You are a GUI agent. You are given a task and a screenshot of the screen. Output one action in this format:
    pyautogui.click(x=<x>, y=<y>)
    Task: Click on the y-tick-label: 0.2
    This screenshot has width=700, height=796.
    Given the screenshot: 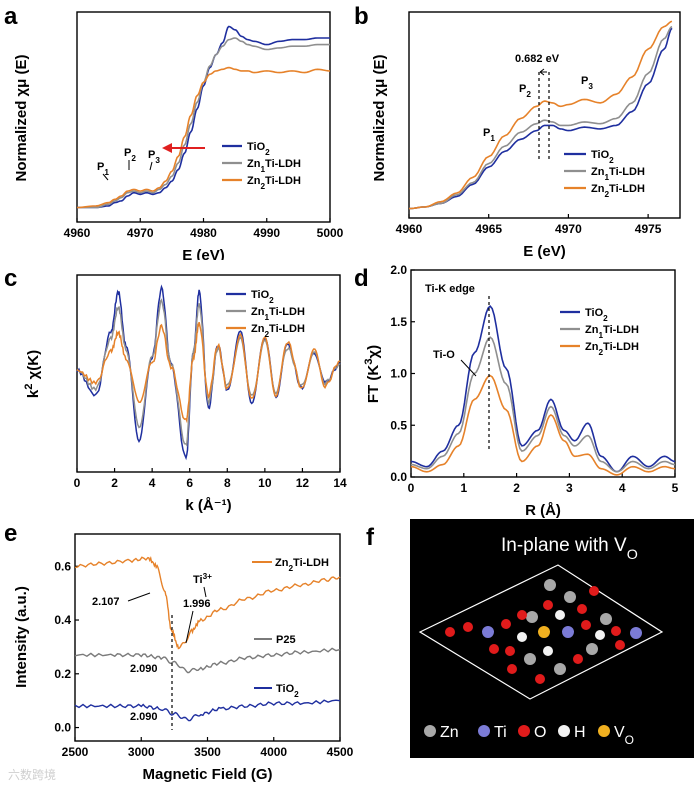 What is the action you would take?
    pyautogui.click(x=62, y=674)
    